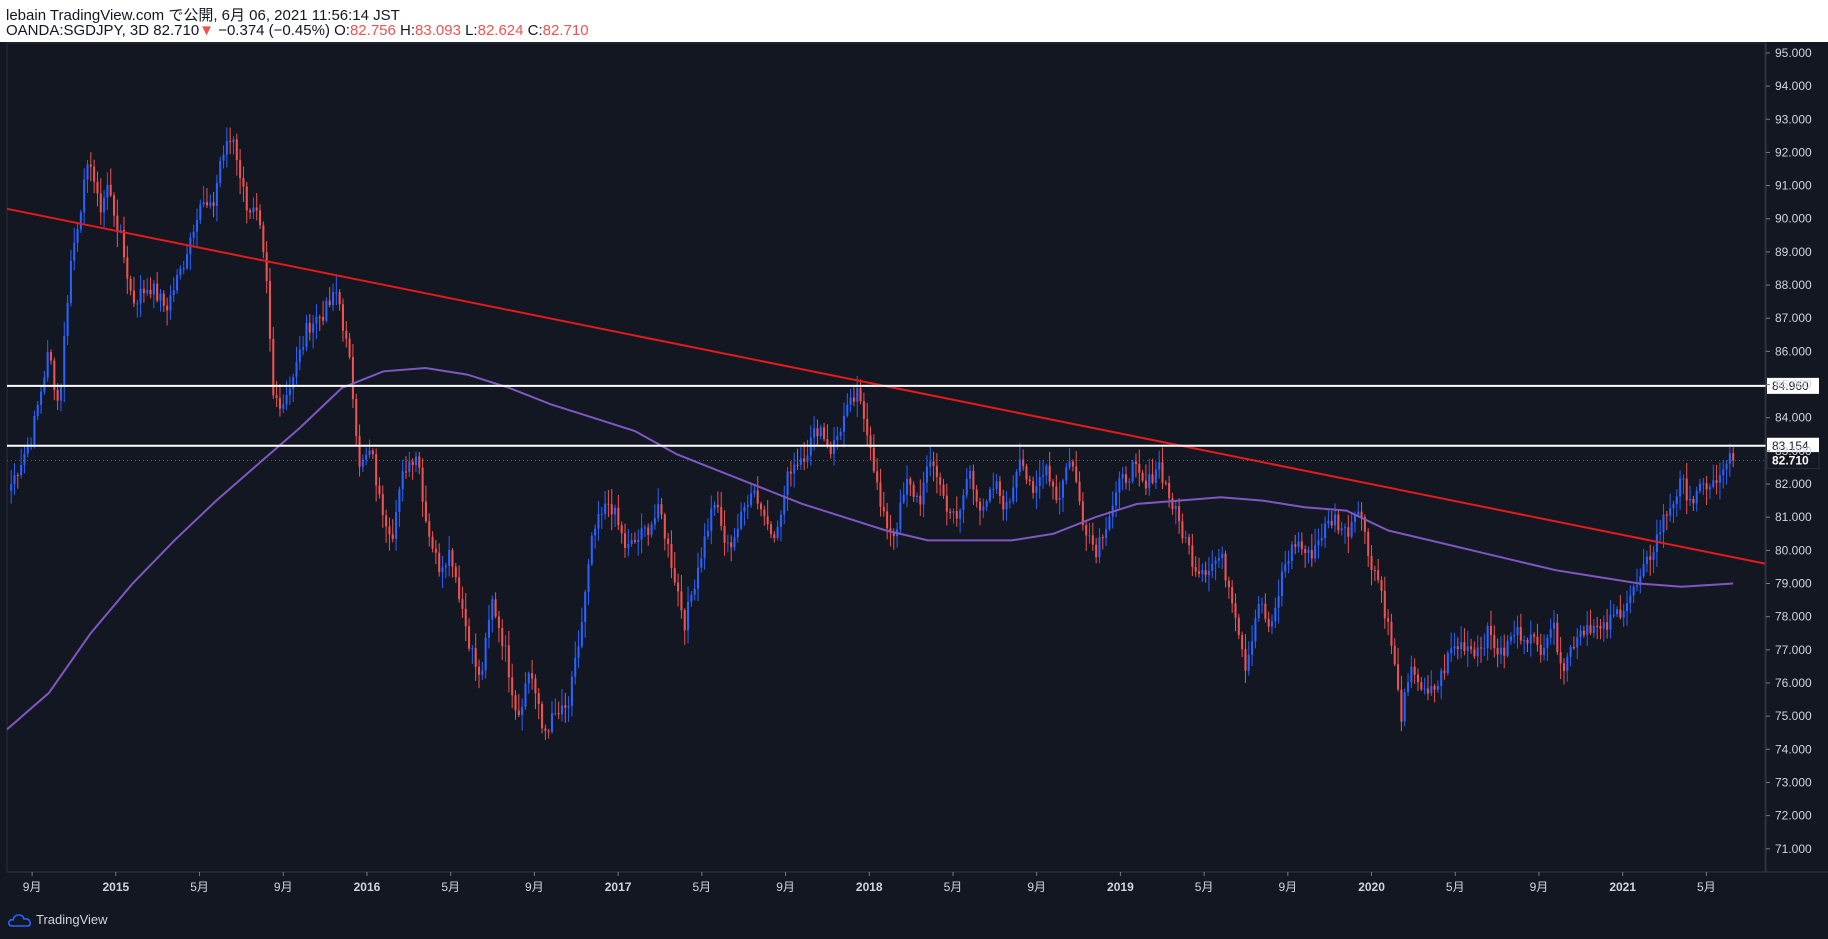 The height and width of the screenshot is (939, 1828). Describe the element at coordinates (58, 919) in the screenshot. I see `tradingview-logo: TradingView` at that location.